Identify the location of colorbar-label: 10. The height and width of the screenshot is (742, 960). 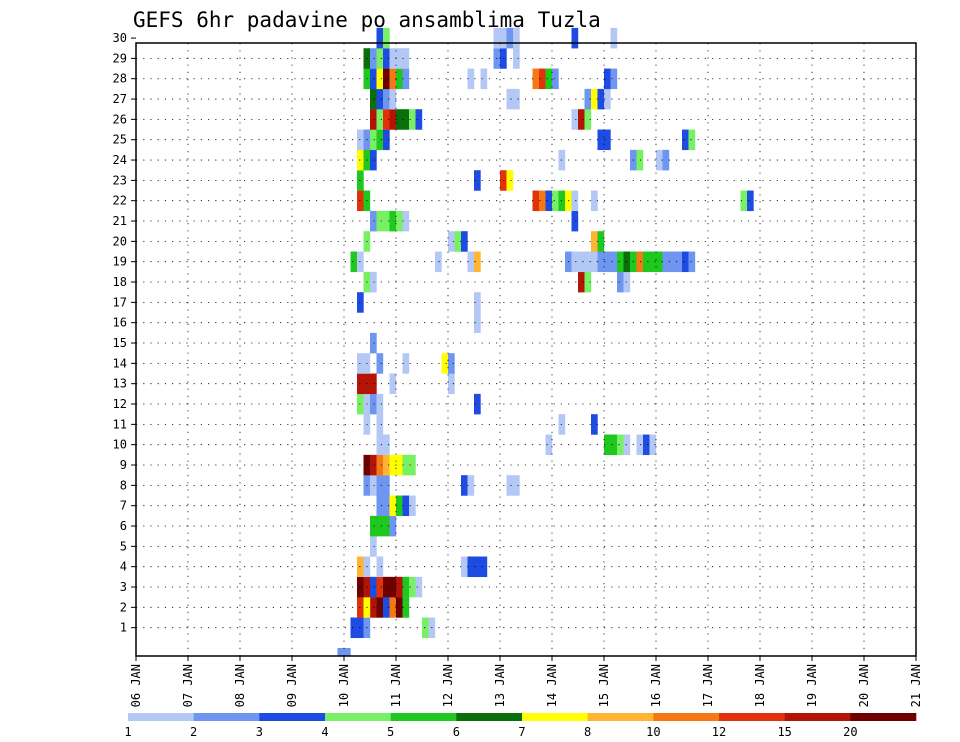
(653, 732).